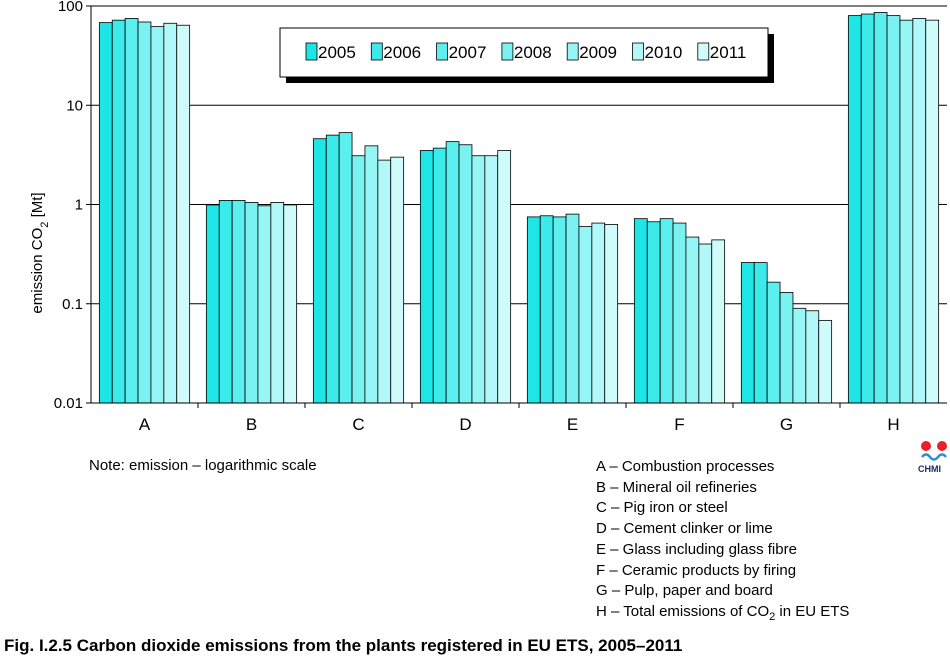  I want to click on bar-h-2005, so click(854, 209).